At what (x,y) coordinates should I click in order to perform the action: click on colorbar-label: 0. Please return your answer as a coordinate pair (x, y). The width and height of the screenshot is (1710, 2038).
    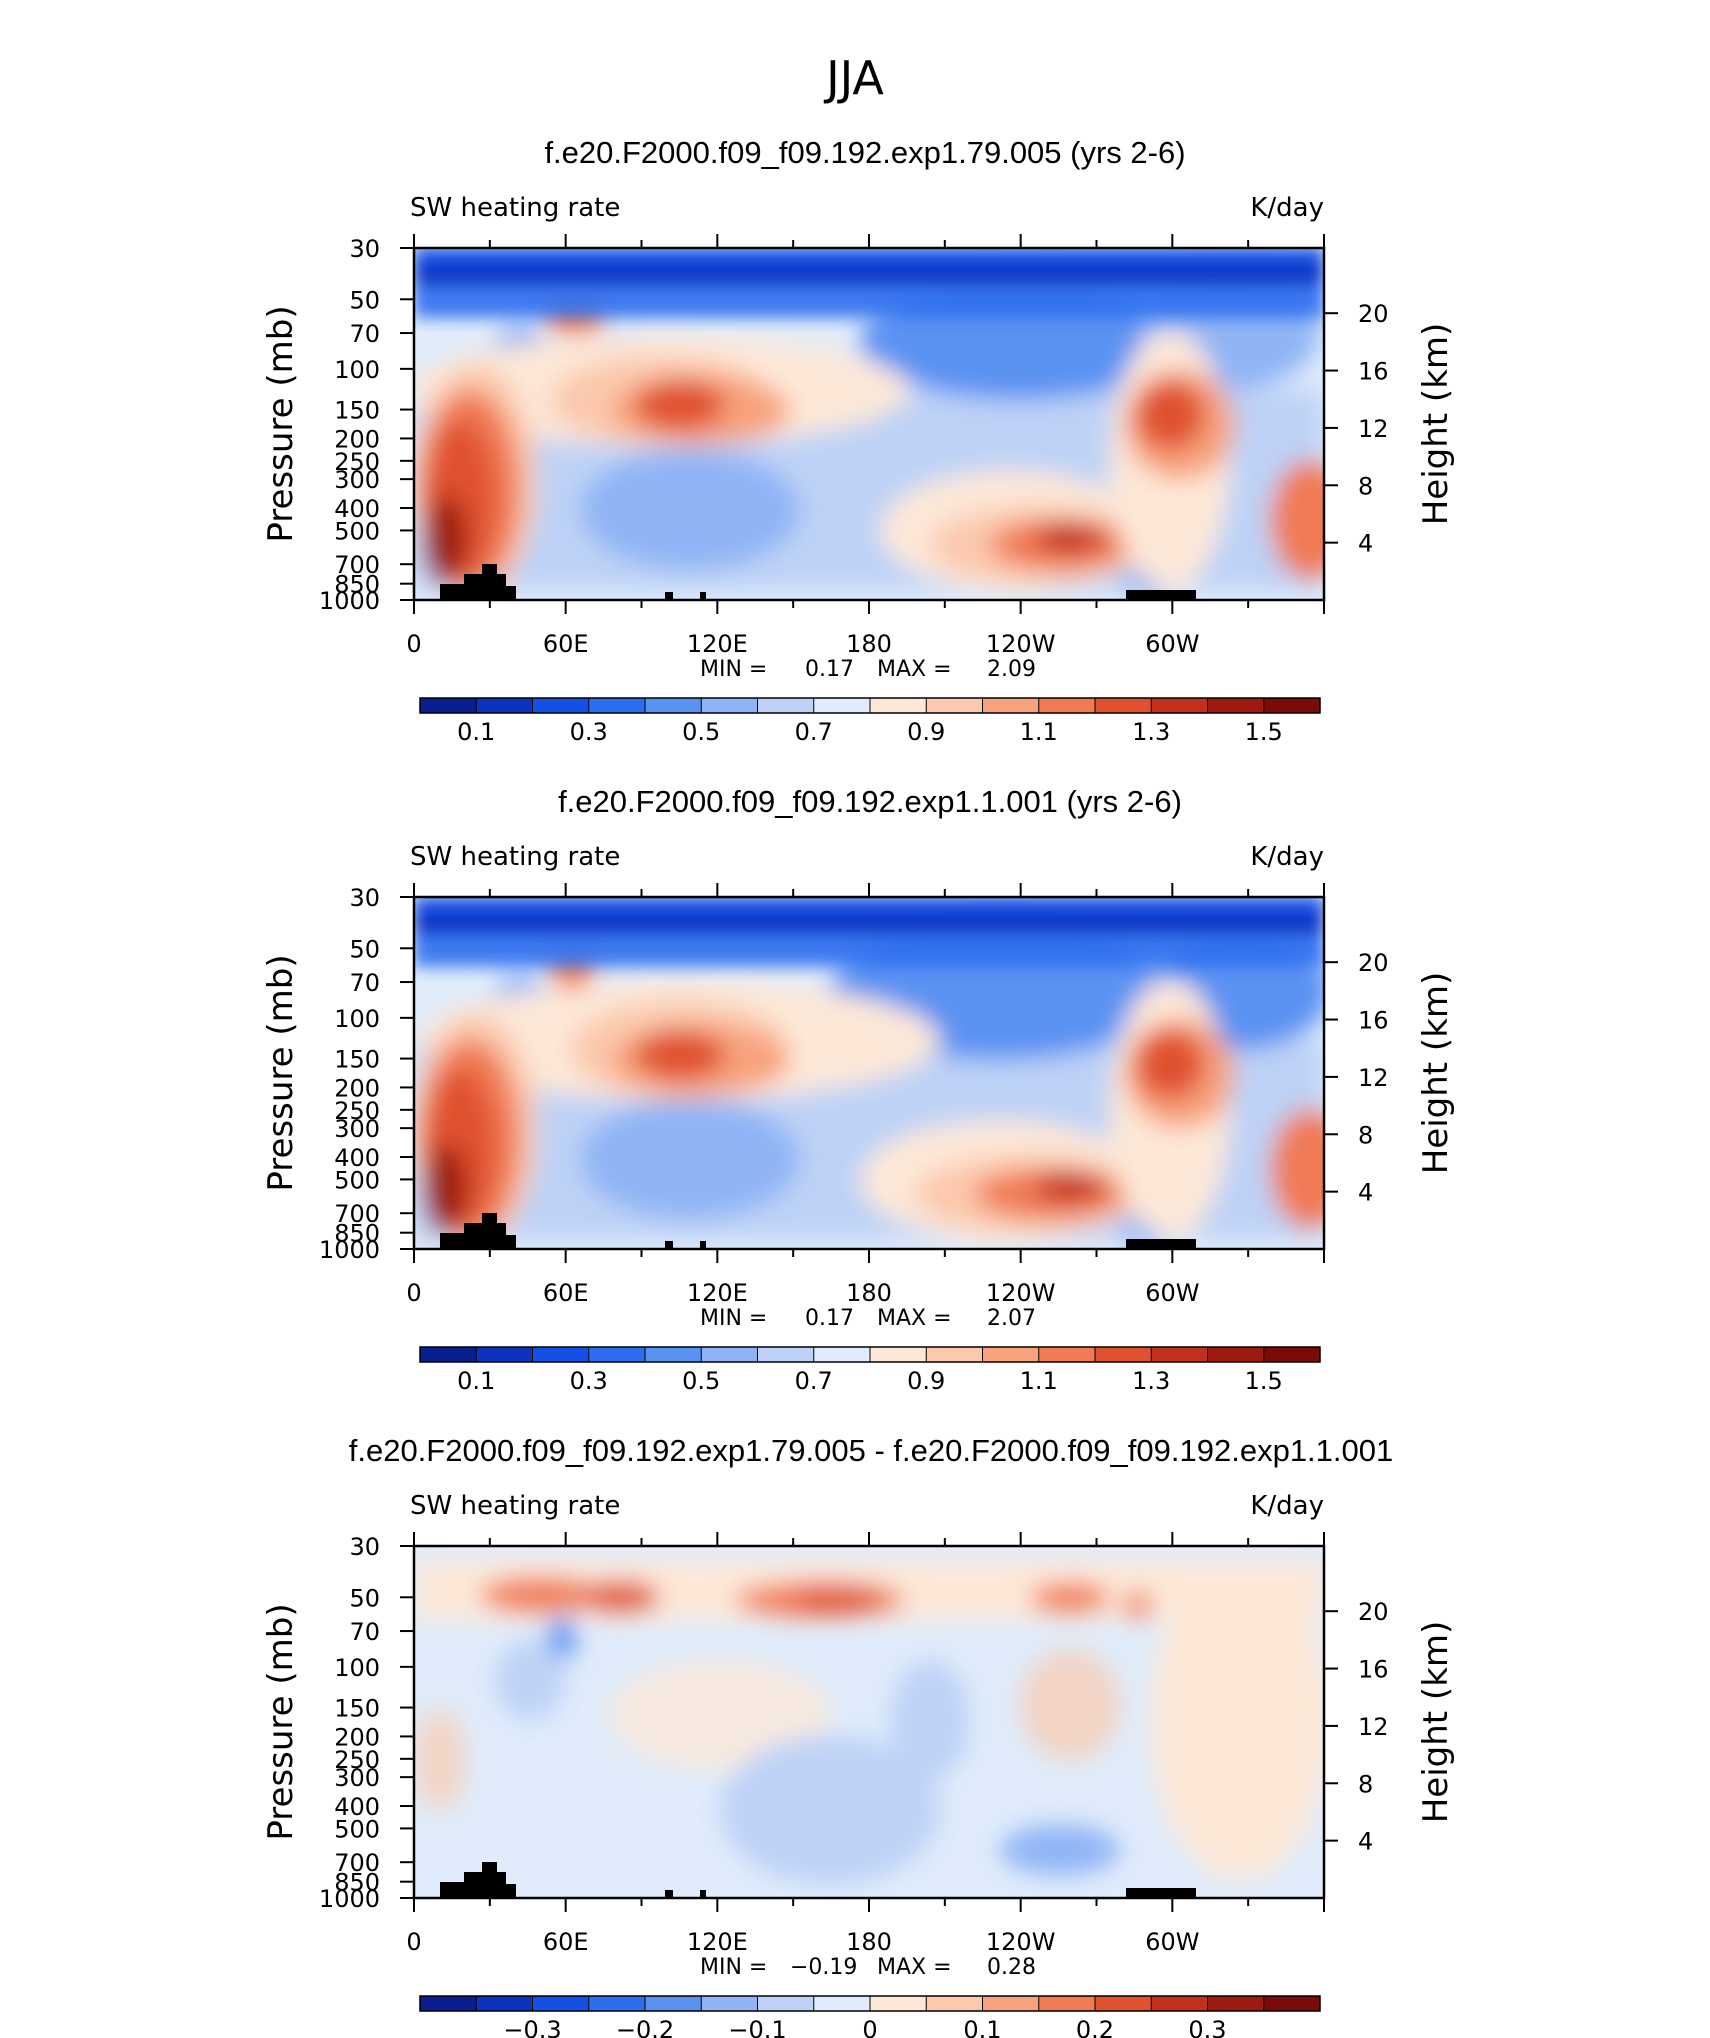
    Looking at the image, I should click on (869, 2027).